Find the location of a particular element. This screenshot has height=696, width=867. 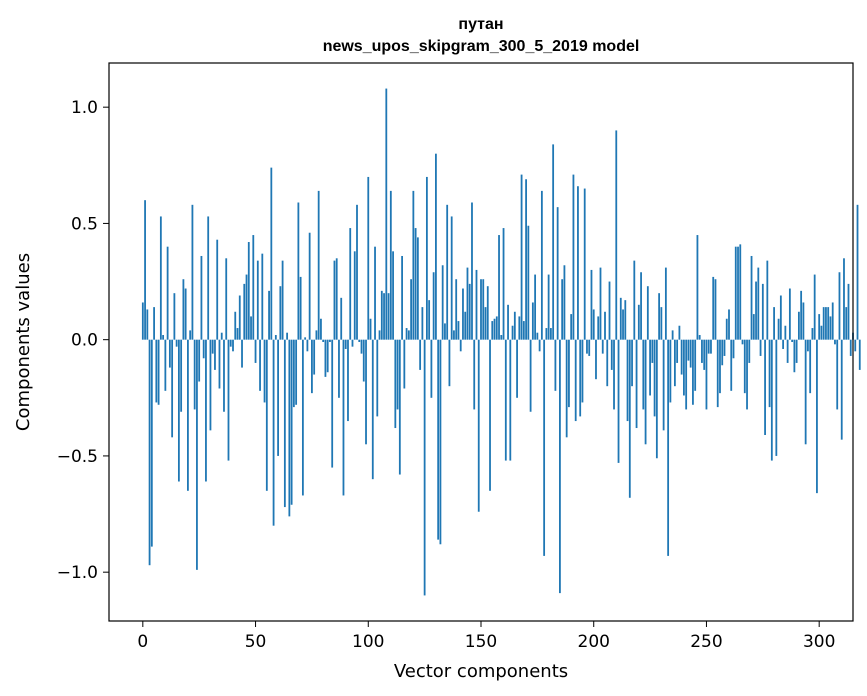

y-tick-label: −0.5 is located at coordinates (77, 457).